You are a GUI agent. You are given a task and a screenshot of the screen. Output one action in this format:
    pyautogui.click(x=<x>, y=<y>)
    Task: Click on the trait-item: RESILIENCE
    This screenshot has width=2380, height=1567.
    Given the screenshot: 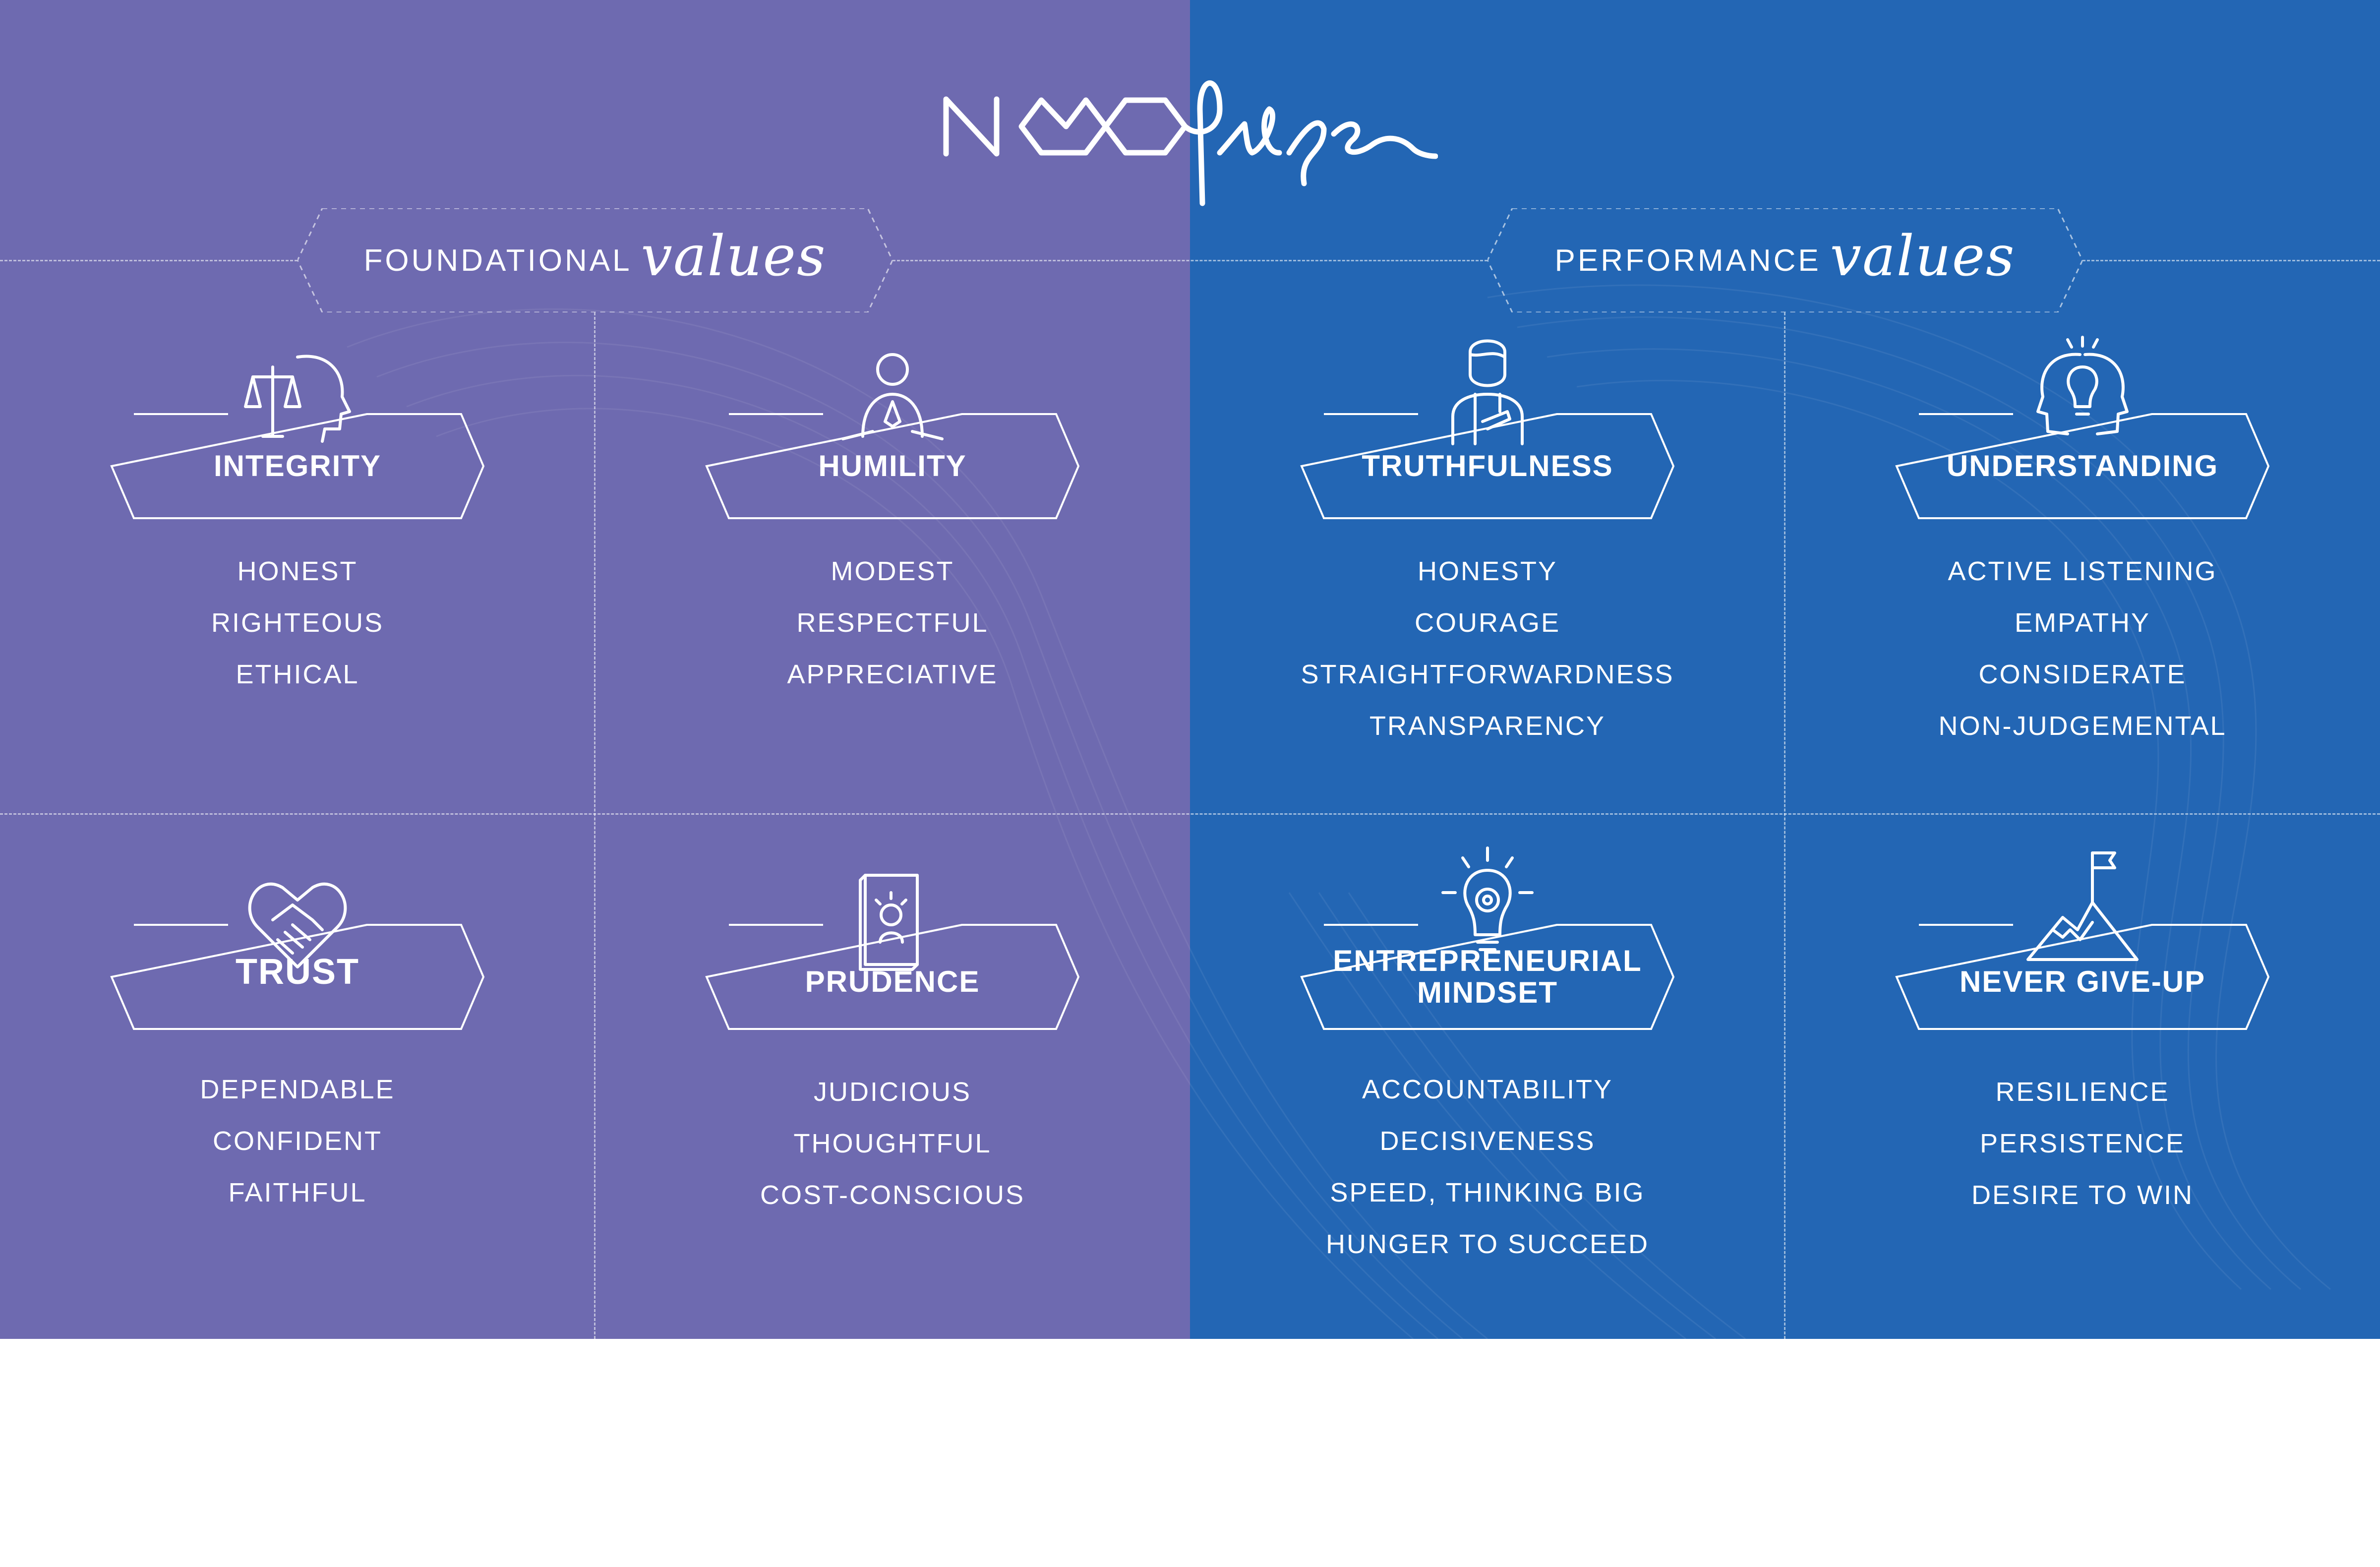 What is the action you would take?
    pyautogui.click(x=2082, y=1092)
    